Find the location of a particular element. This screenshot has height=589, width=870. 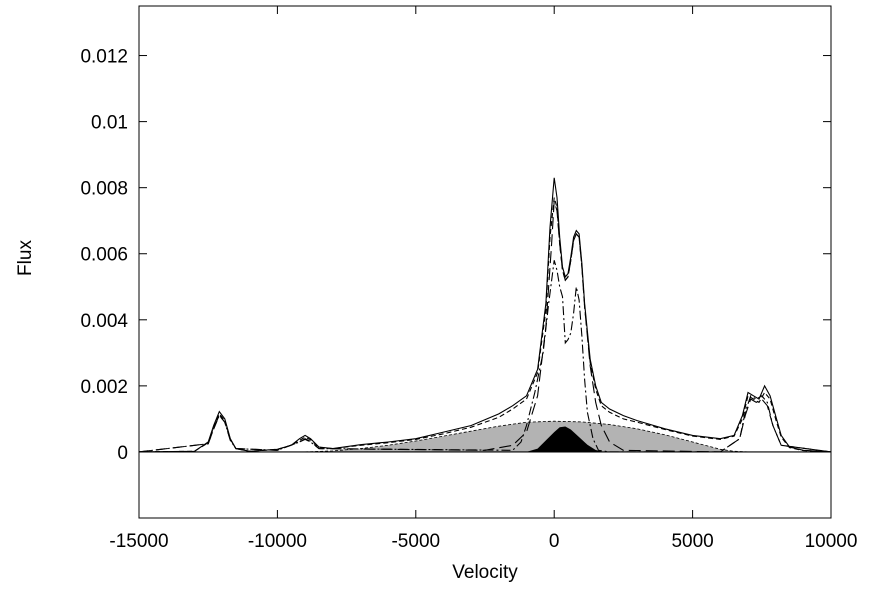

fill-layer is located at coordinates (527, 436).